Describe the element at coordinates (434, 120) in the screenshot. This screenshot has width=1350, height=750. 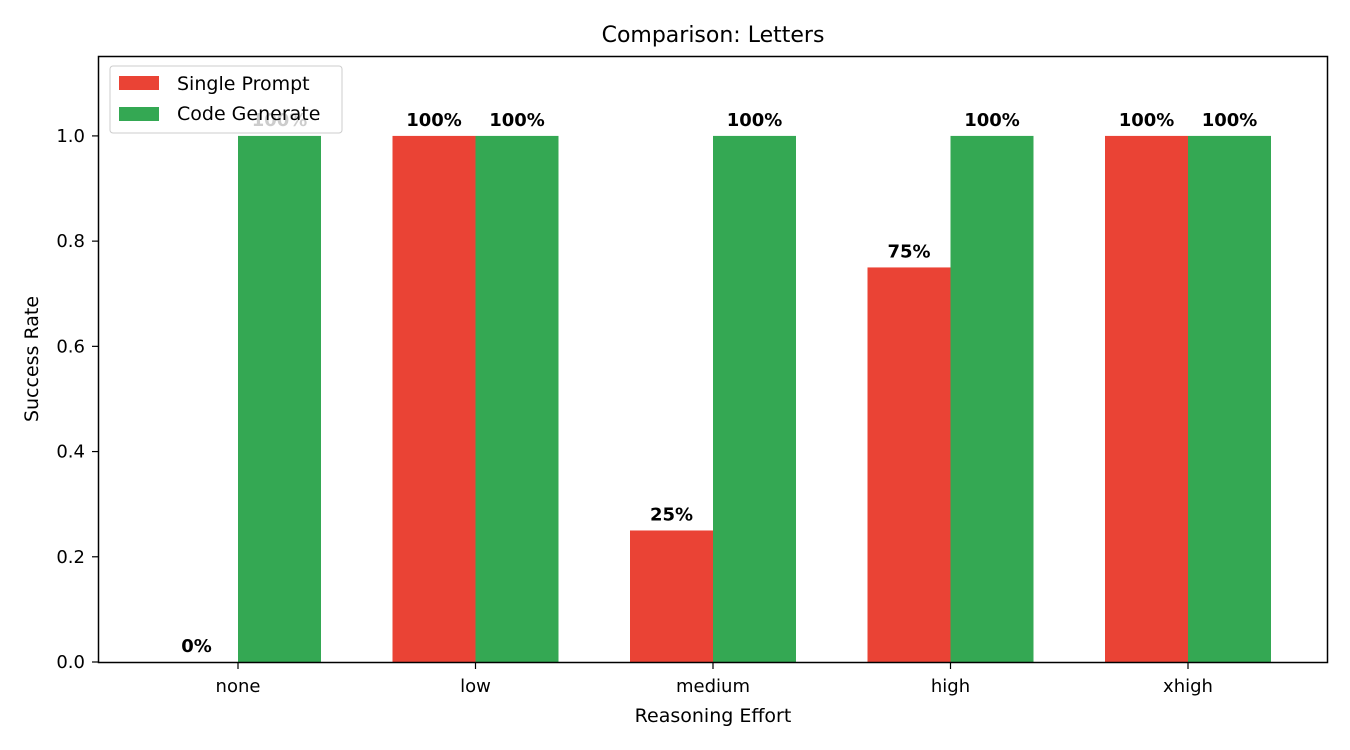
I see `bar-value-label-single-prompt-low: 100%` at that location.